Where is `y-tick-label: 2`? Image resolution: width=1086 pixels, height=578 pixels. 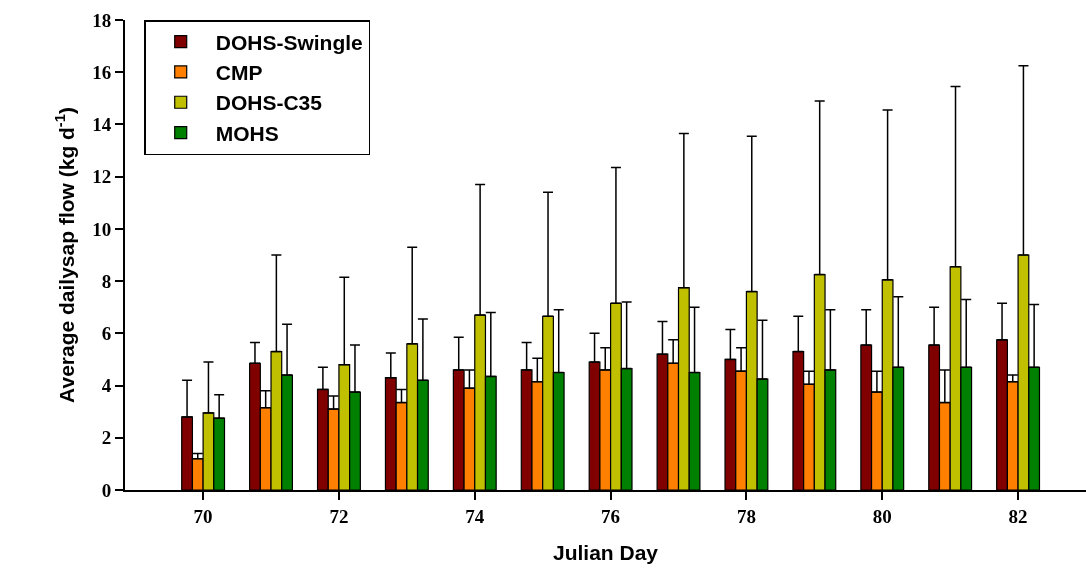 y-tick-label: 2 is located at coordinates (106, 438).